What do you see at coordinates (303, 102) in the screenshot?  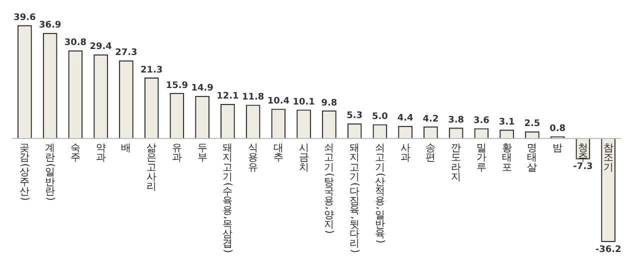 I see `data-label: 10.1` at bounding box center [303, 102].